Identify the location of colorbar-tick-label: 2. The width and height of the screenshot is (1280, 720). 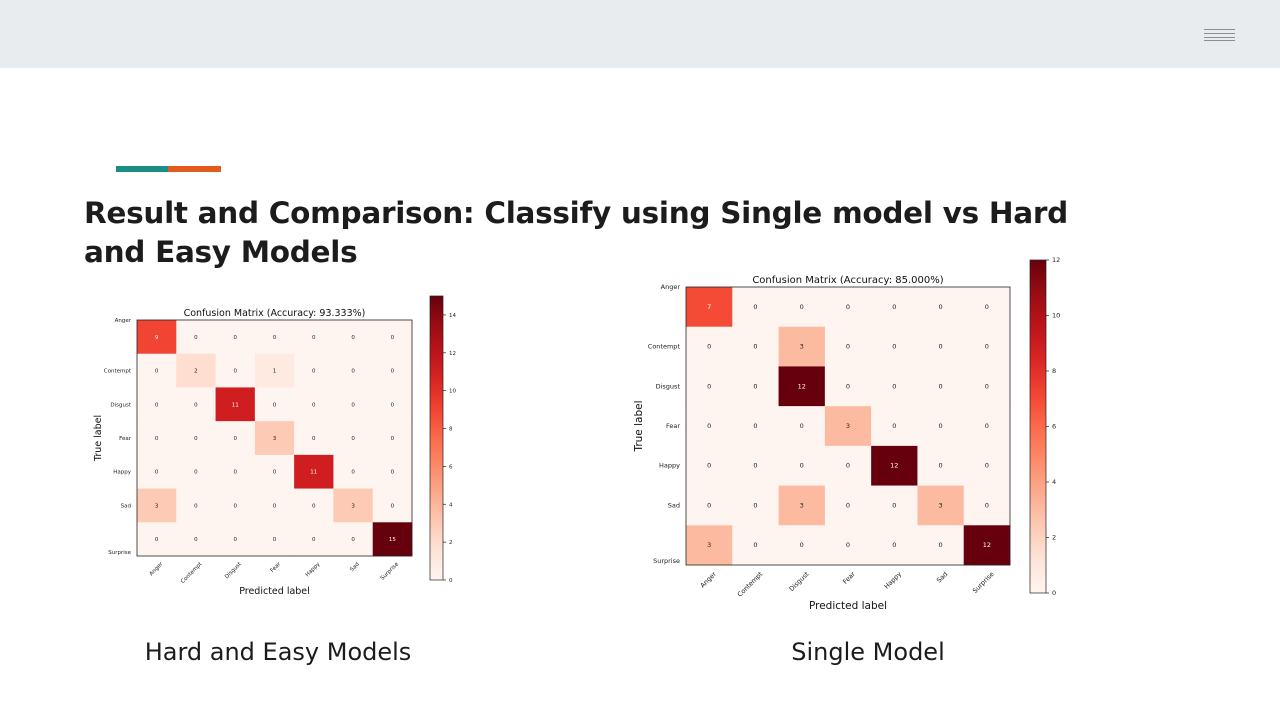
(1054, 538).